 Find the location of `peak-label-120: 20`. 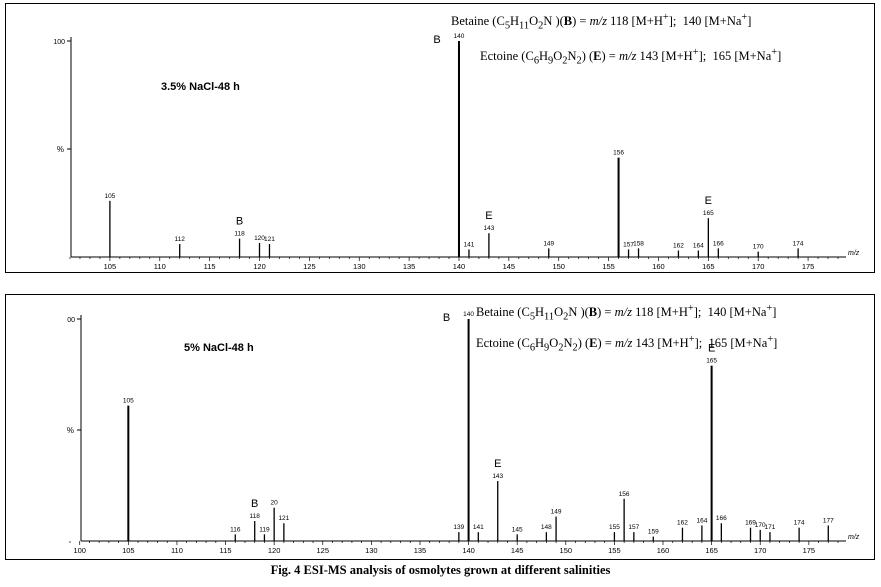

peak-label-120: 20 is located at coordinates (275, 503).